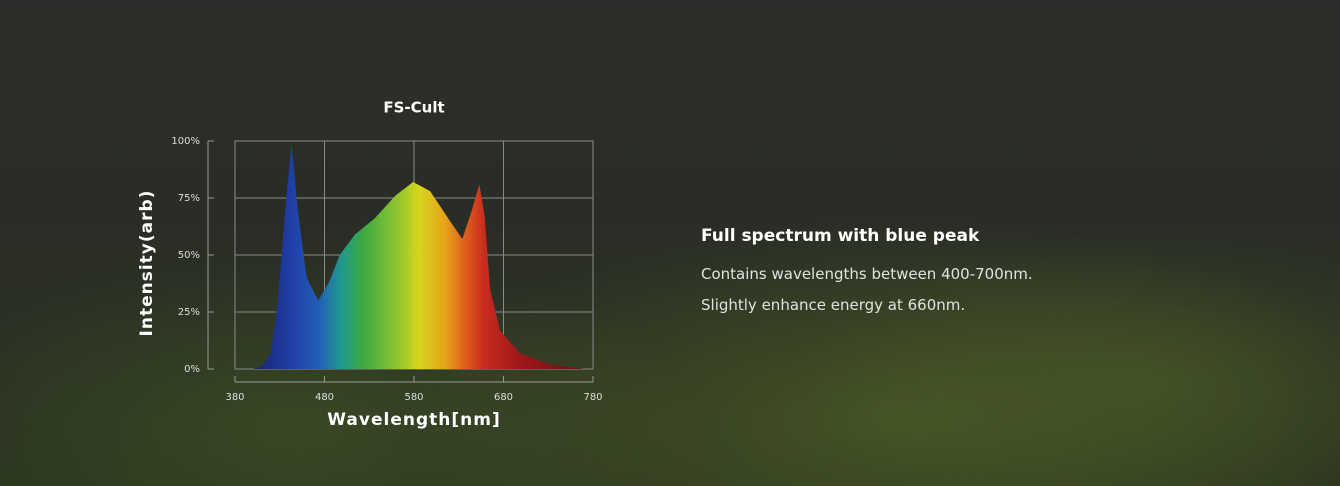 This screenshot has width=1340, height=486. I want to click on x-tick-label: 480, so click(324, 397).